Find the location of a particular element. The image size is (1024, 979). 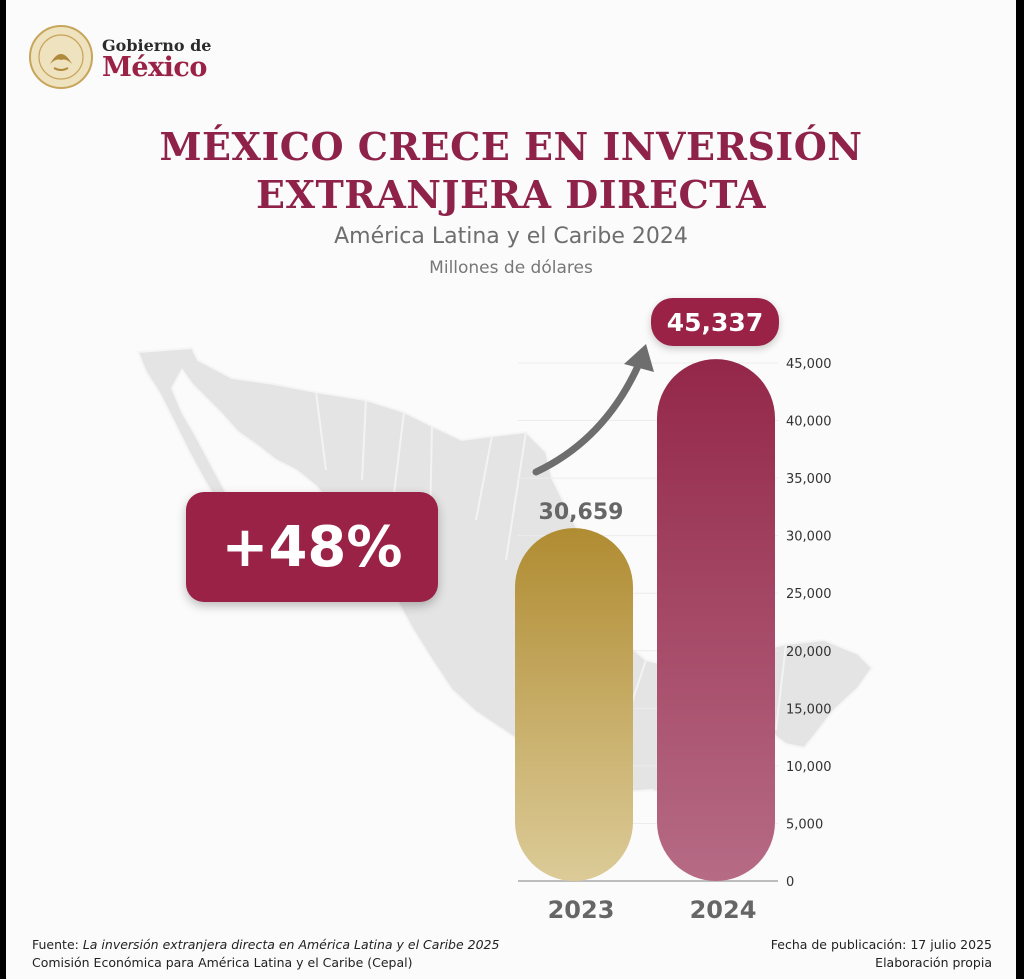

y-tick-label: 10,000 is located at coordinates (809, 767).